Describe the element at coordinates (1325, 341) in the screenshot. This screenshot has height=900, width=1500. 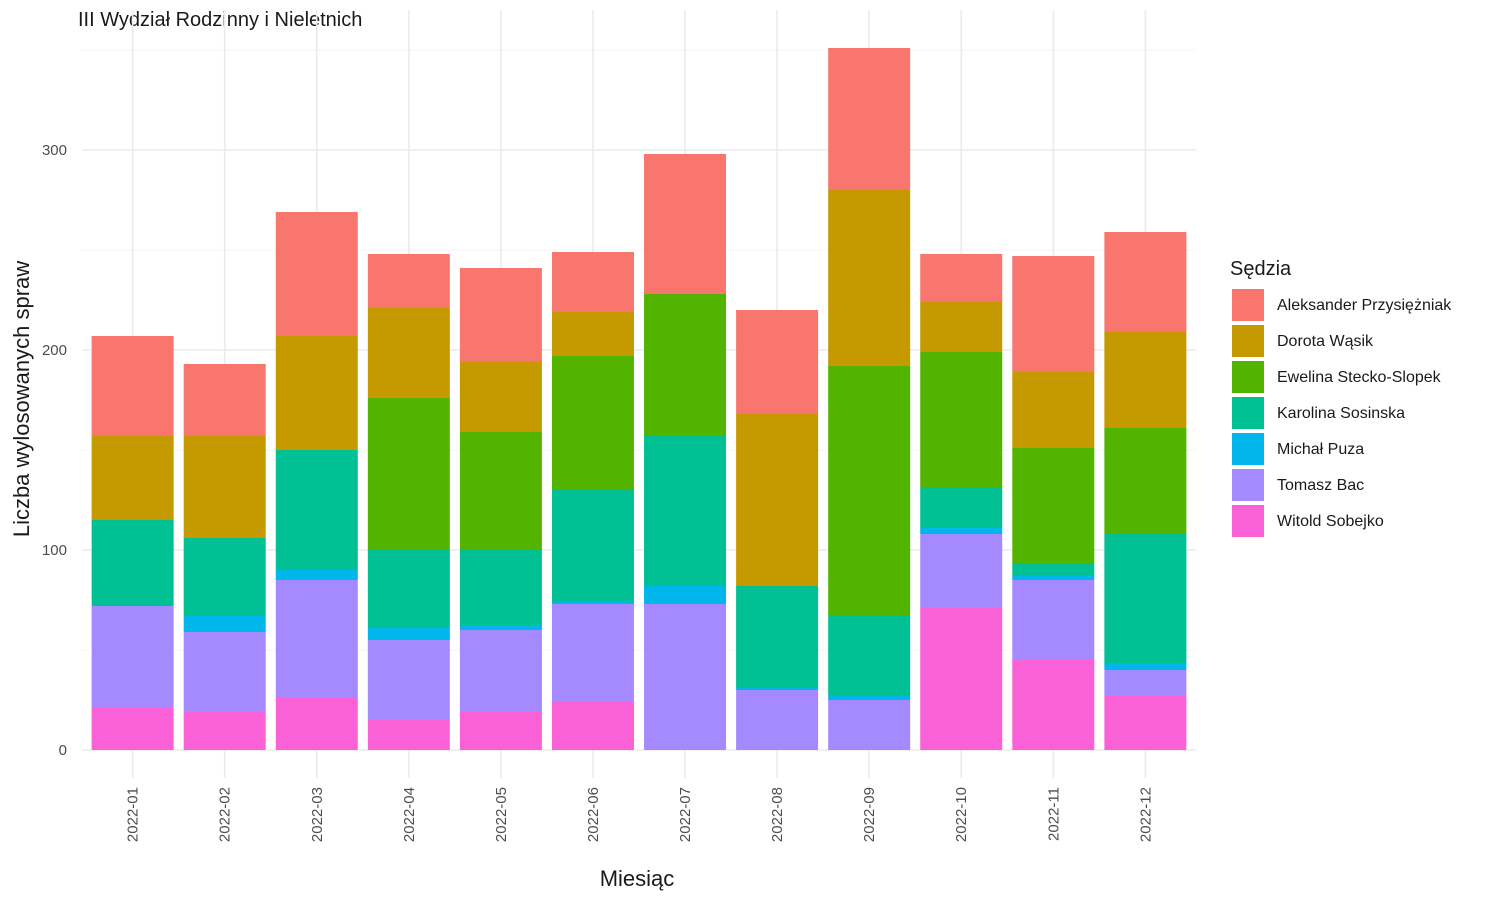
I see `legend-label: Dorota Wąsik` at that location.